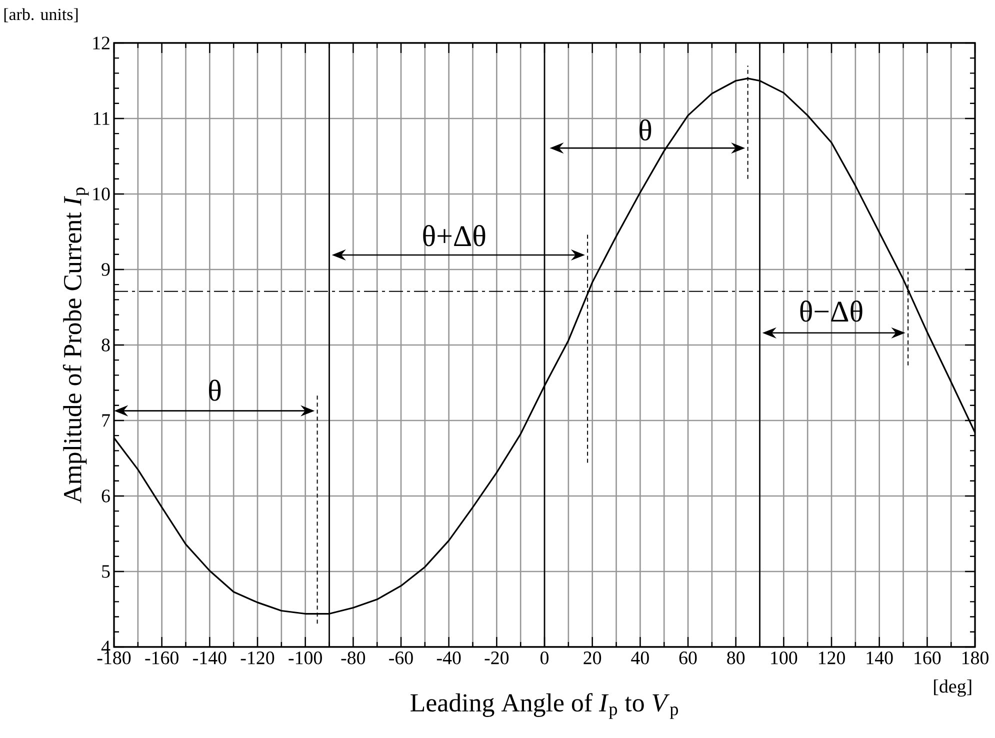  What do you see at coordinates (75, 346) in the screenshot?
I see `y-axis-title: Amplitude of Probe Current I$_{p}$` at bounding box center [75, 346].